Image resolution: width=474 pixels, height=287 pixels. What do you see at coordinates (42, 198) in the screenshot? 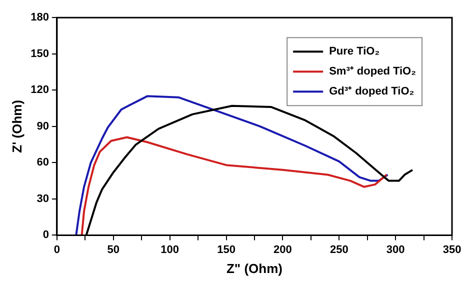
I see `y-tick-label: 30` at bounding box center [42, 198].